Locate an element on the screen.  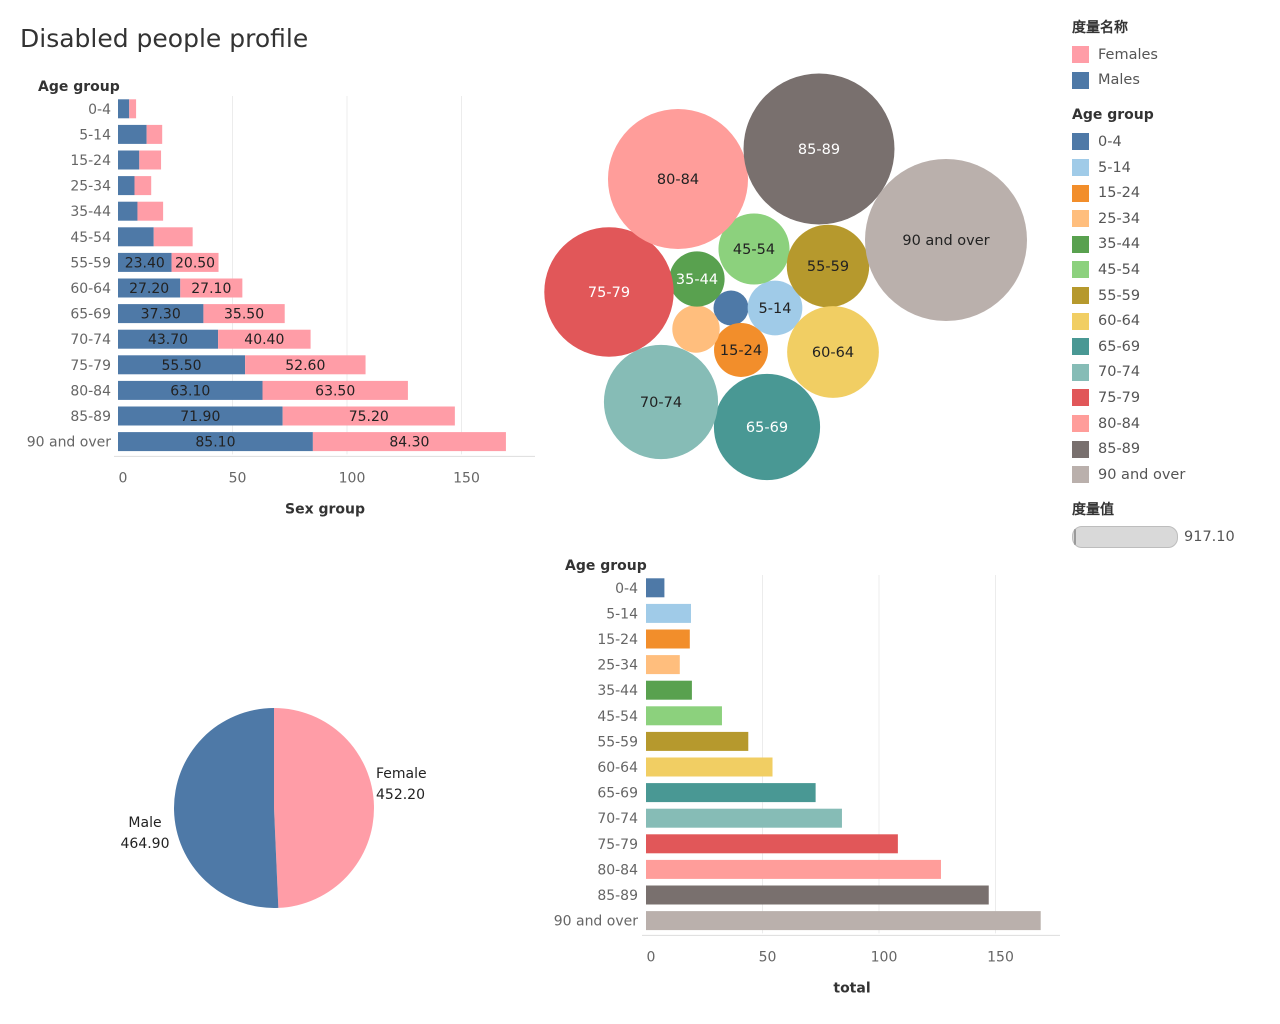
category-label: 65-69 is located at coordinates (90, 315).